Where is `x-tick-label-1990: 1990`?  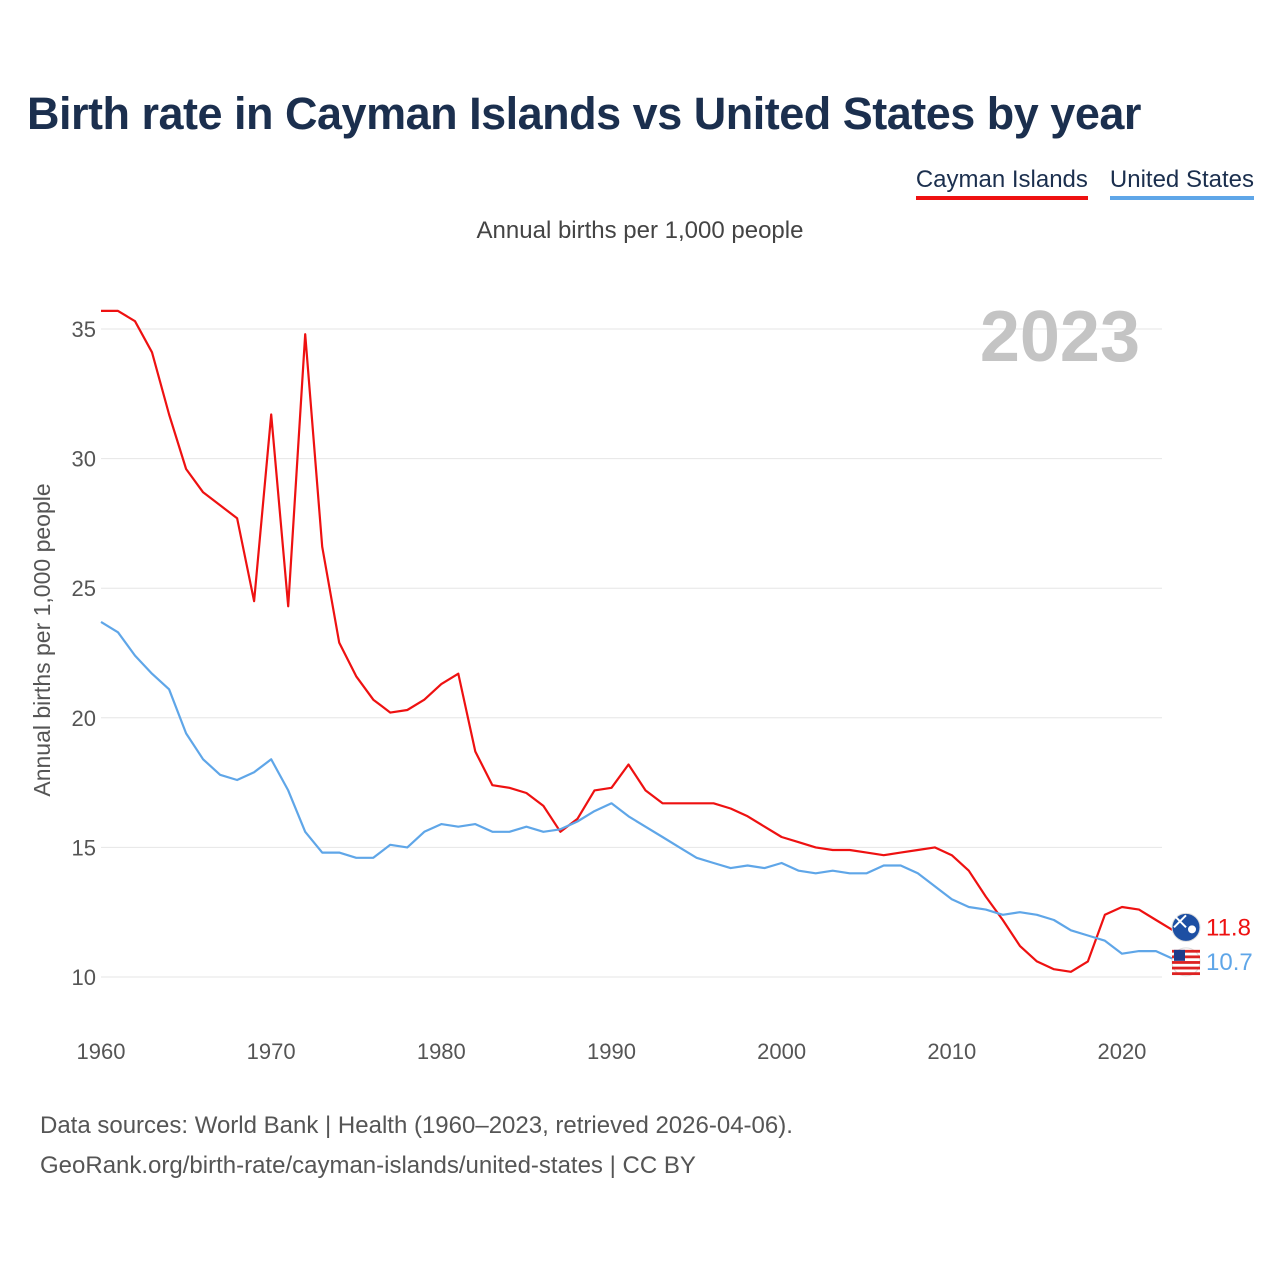
x-tick-label-1990: 1990 is located at coordinates (611, 1051).